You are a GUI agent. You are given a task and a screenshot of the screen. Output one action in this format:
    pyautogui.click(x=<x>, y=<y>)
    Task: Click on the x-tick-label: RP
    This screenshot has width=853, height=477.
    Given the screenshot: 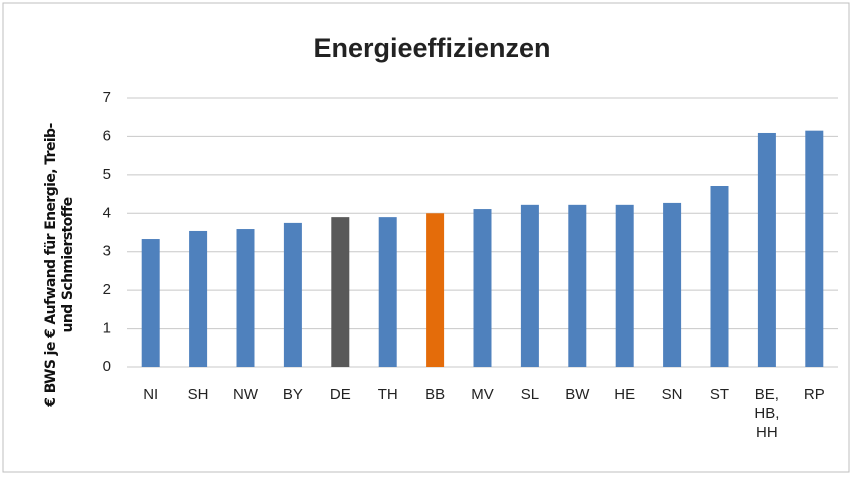 What is the action you would take?
    pyautogui.click(x=814, y=394)
    